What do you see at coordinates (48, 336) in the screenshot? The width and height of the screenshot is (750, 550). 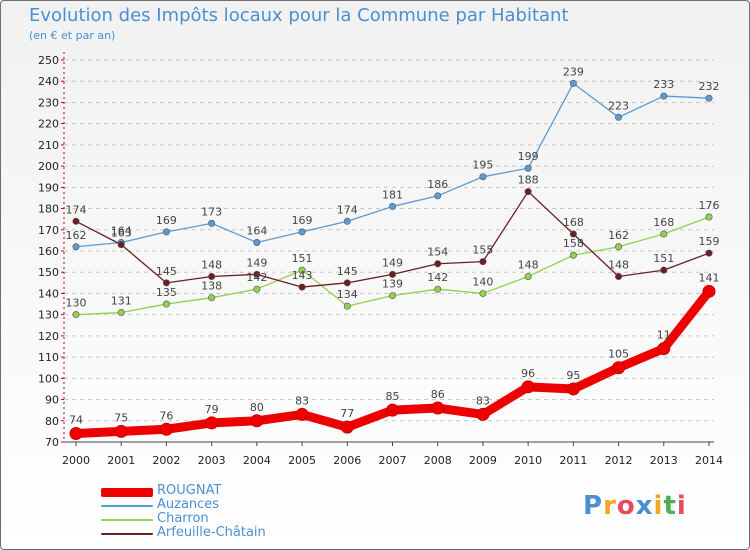 I see `y-tick-label: 120` at bounding box center [48, 336].